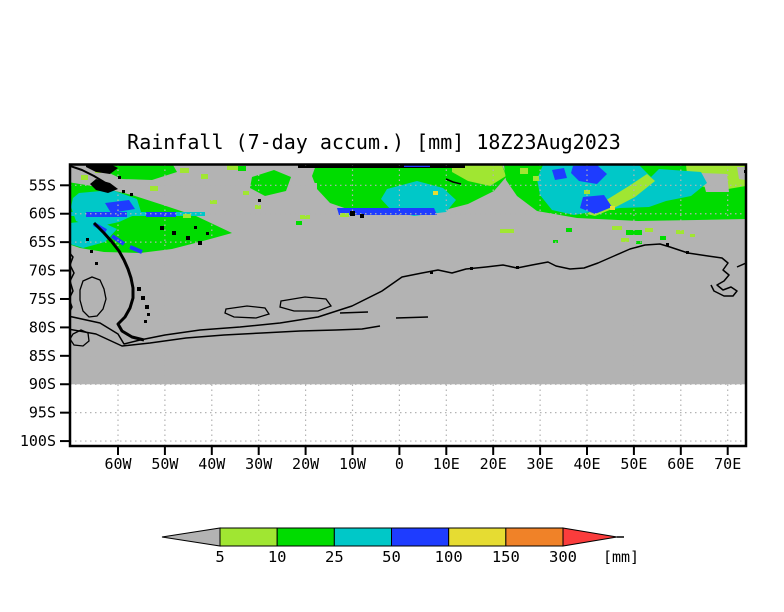  I want to click on lon-tick-label: 20W, so click(306, 464).